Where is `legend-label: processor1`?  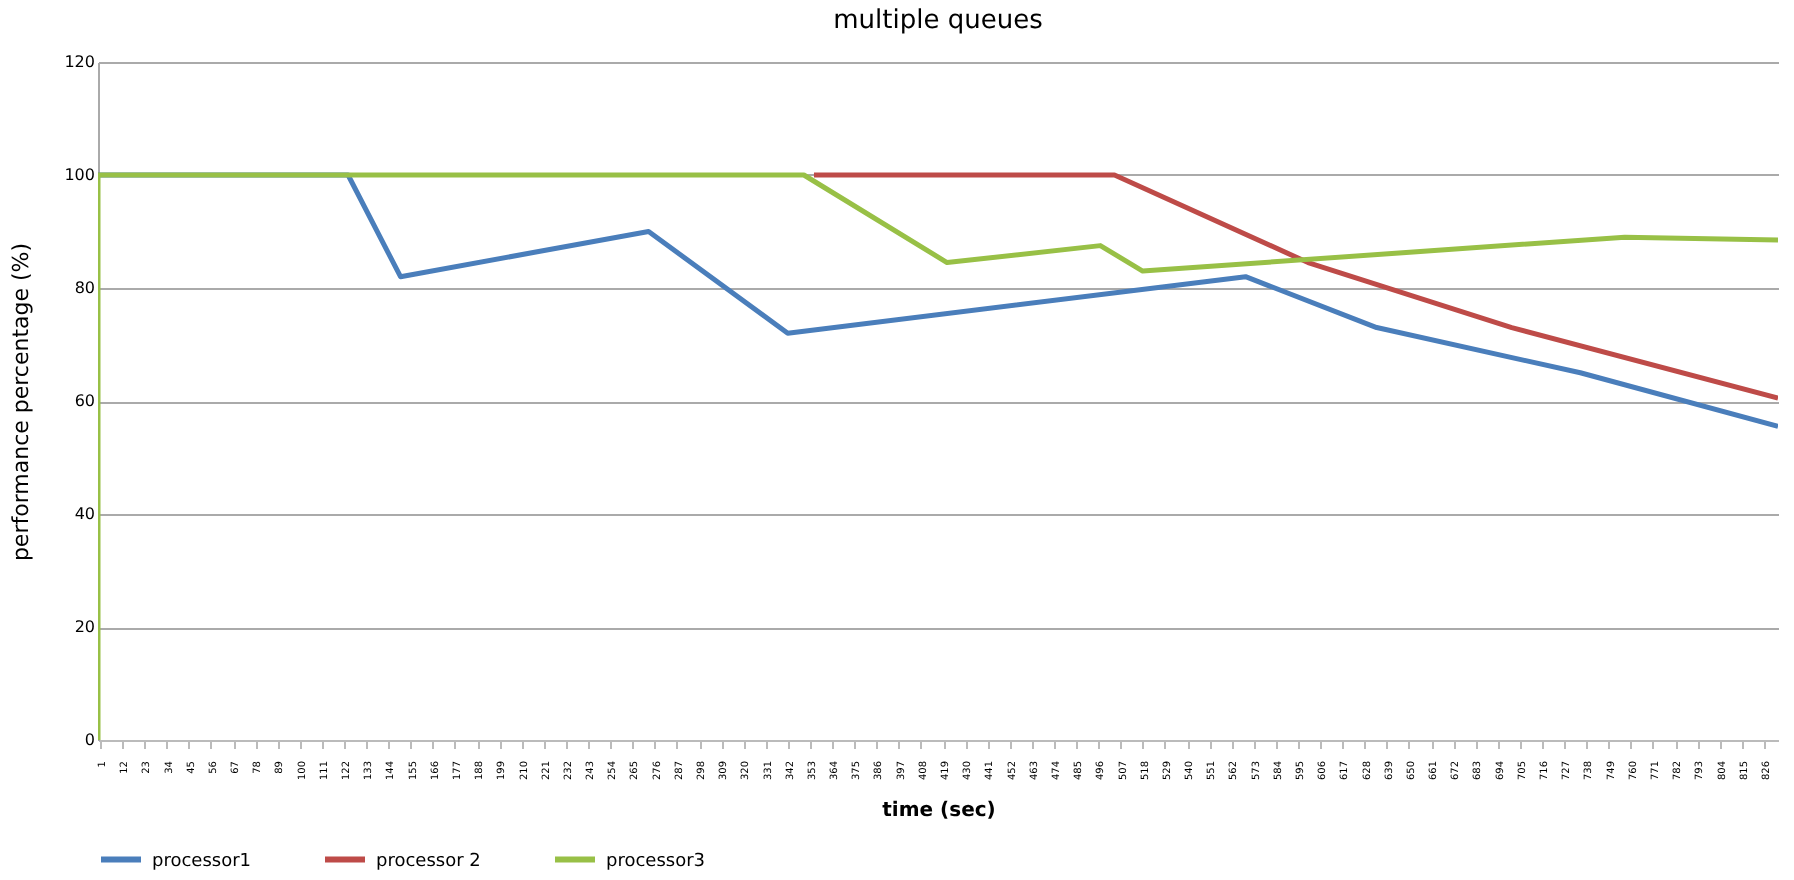
legend-label: processor1 is located at coordinates (202, 861).